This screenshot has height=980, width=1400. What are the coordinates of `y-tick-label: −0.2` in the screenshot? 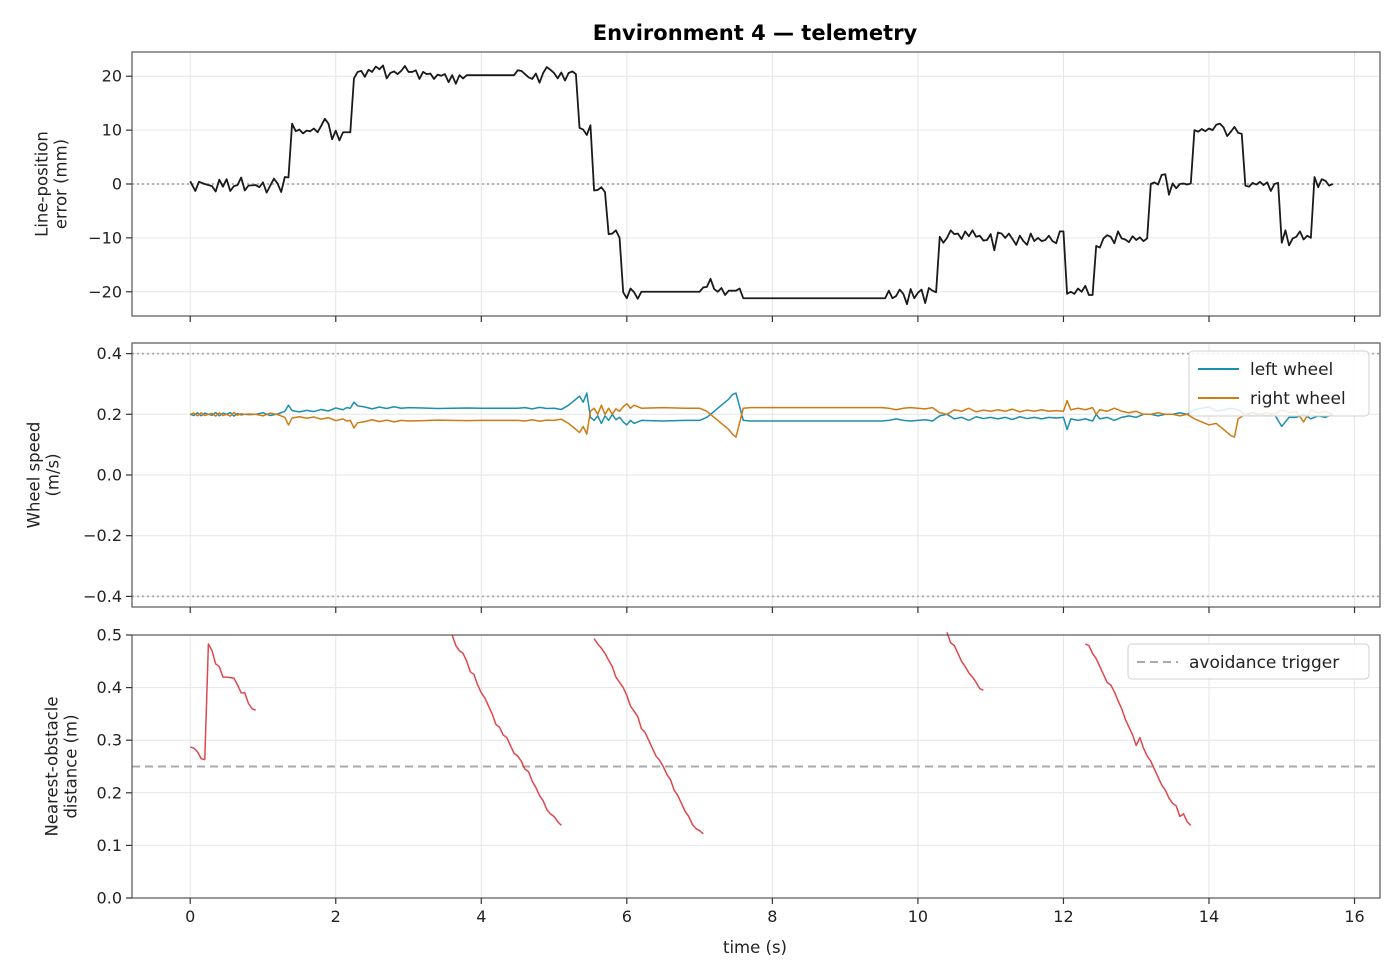 It's located at (102, 535).